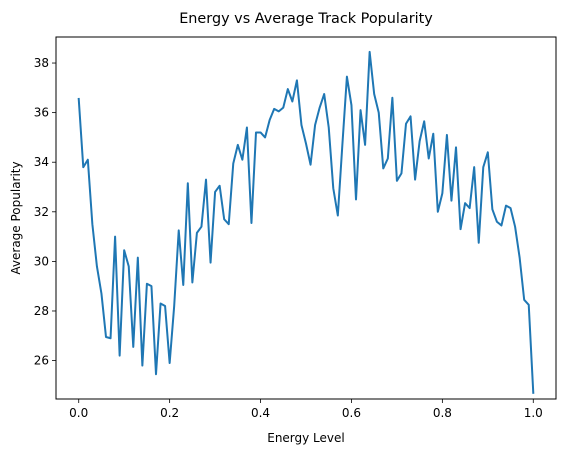 Image resolution: width=562 pixels, height=455 pixels. Describe the element at coordinates (41, 162) in the screenshot. I see `y-tick-label: 34` at that location.